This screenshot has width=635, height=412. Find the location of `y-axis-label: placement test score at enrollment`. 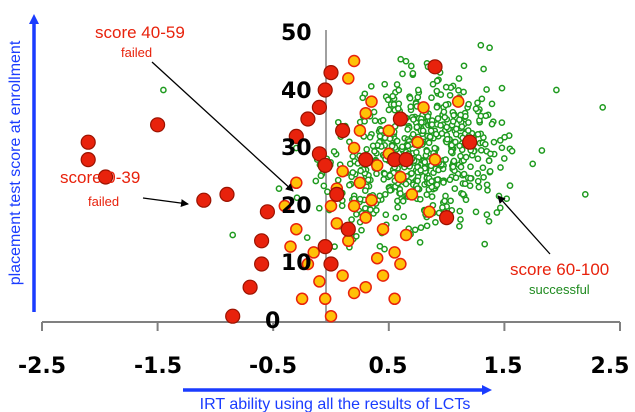

y-axis-label: placement test score at enrollment is located at coordinates (15, 162).